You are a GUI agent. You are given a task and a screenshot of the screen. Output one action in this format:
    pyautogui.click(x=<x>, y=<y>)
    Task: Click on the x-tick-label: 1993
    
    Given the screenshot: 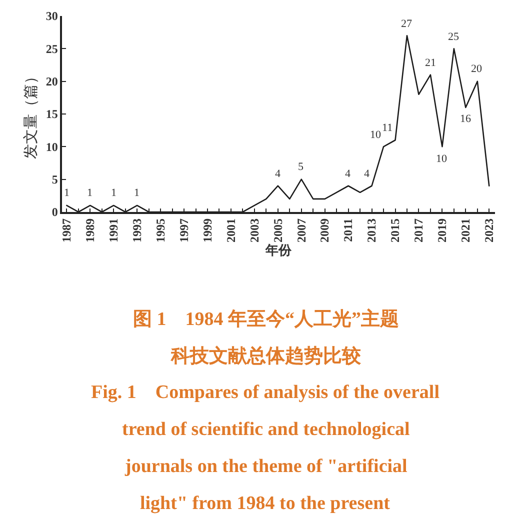 What is the action you would take?
    pyautogui.click(x=137, y=230)
    